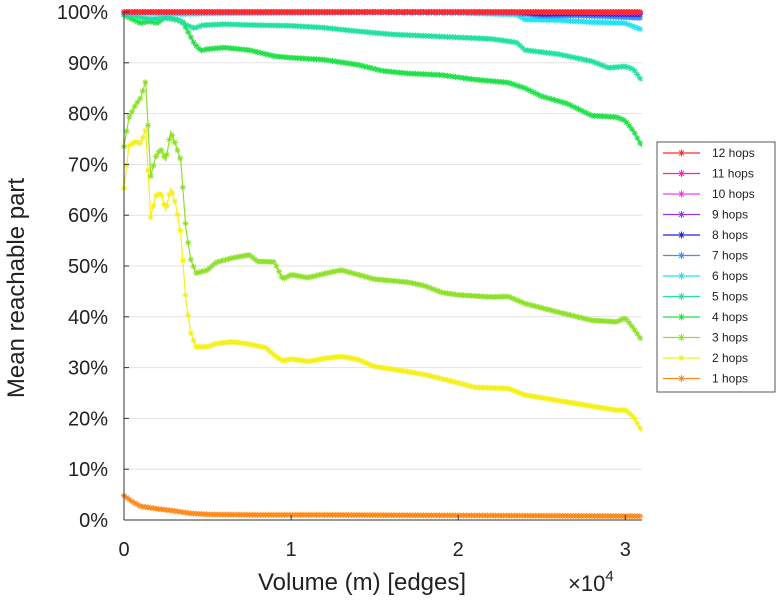  What do you see at coordinates (730, 256) in the screenshot?
I see `legend-label: 7 hops` at bounding box center [730, 256].